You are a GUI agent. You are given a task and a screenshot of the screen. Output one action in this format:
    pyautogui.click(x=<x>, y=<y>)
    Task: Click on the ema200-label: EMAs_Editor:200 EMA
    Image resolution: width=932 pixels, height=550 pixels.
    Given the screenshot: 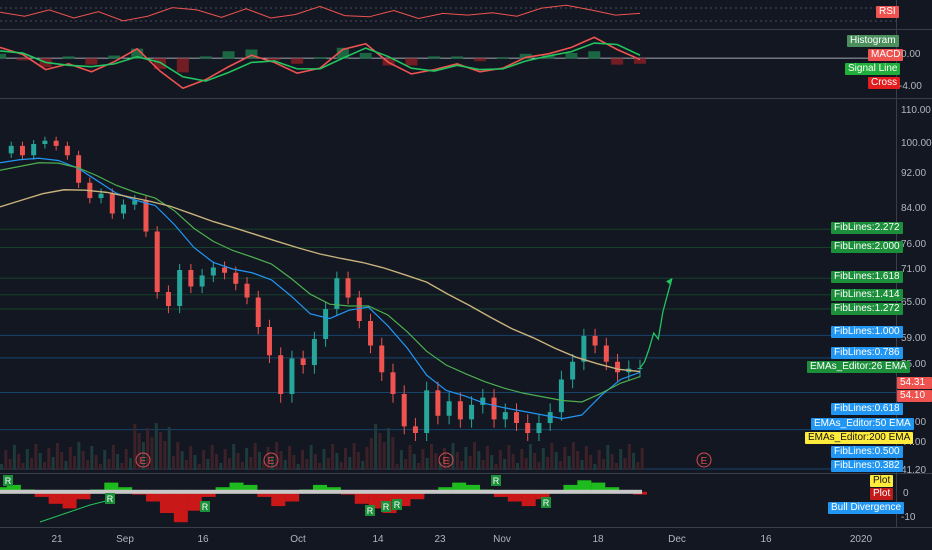 What is the action you would take?
    pyautogui.click(x=859, y=438)
    